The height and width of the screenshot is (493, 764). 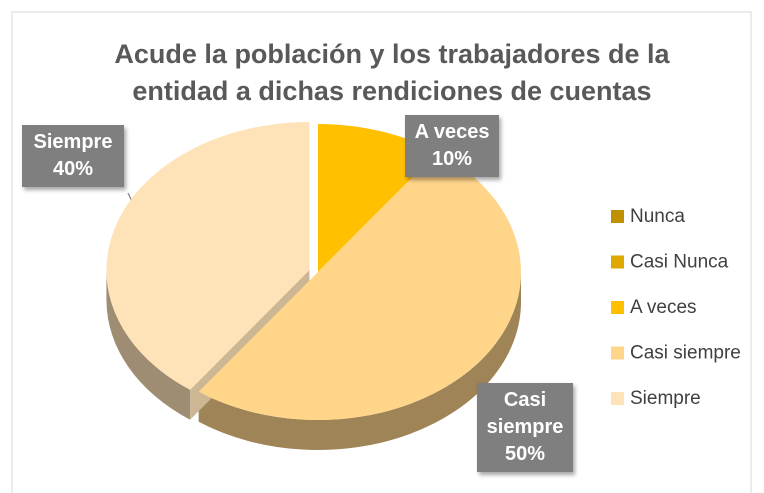 I want to click on slice-side, so click(x=148, y=345).